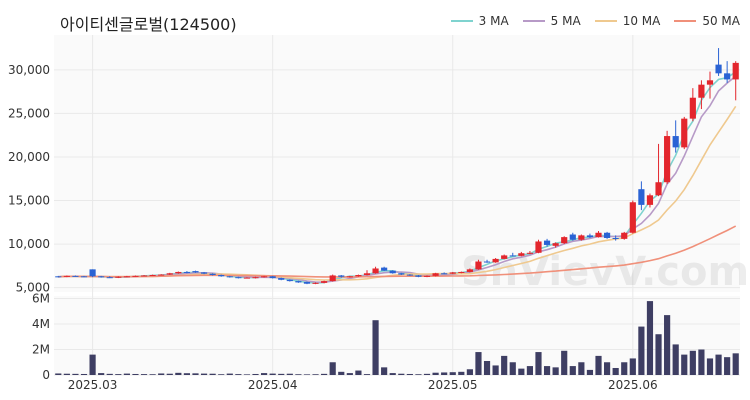 The width and height of the screenshot is (750, 400). What do you see at coordinates (533, 21) in the screenshot?
I see `legend-swatch-5ma` at bounding box center [533, 21].